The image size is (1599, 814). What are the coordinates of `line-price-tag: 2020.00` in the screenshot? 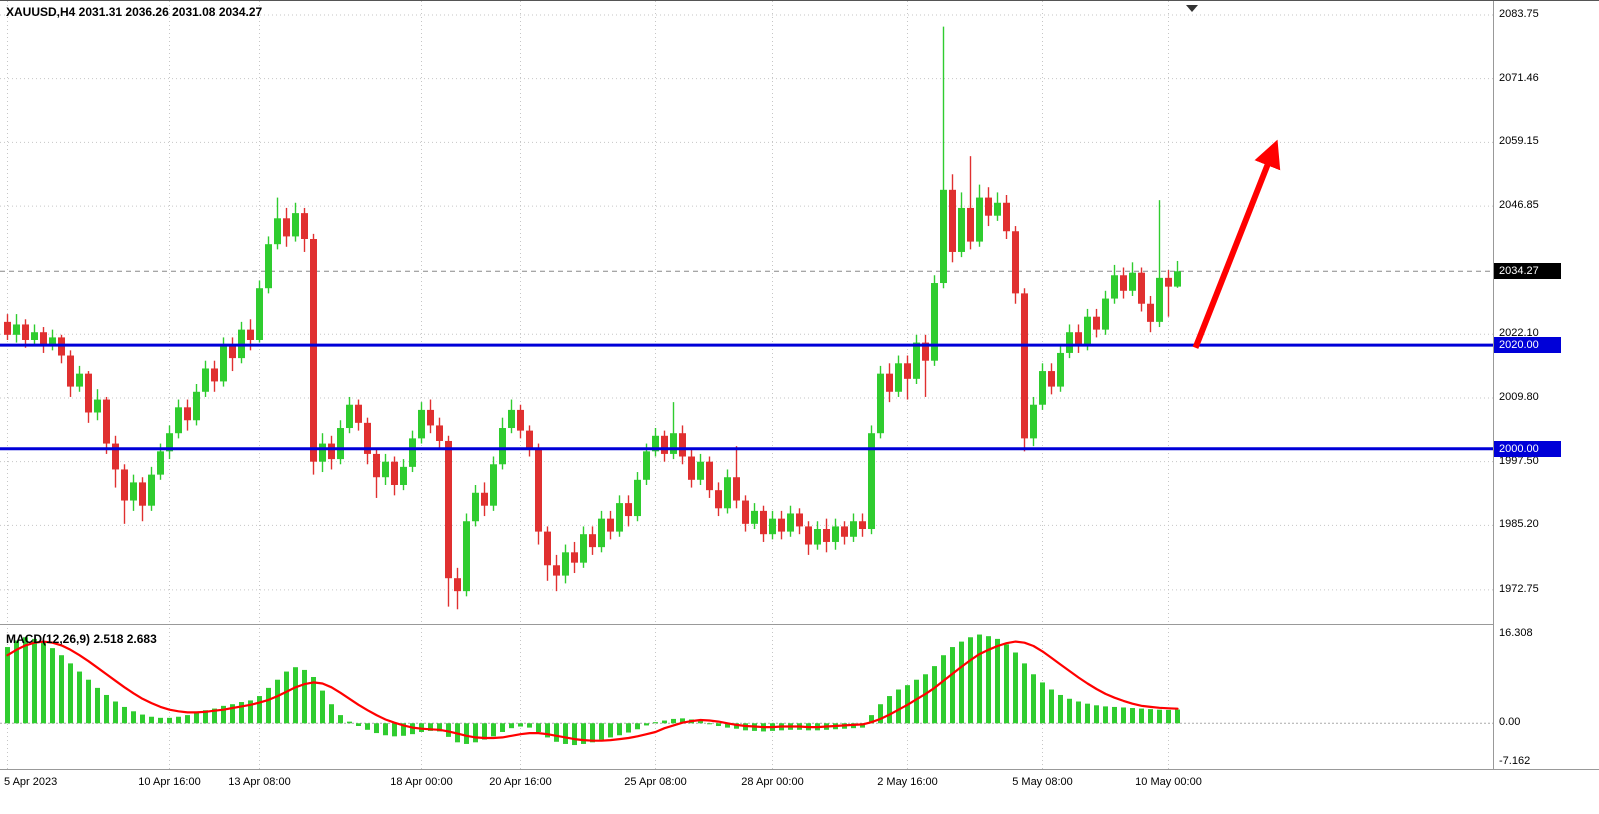 It's located at (1527, 345).